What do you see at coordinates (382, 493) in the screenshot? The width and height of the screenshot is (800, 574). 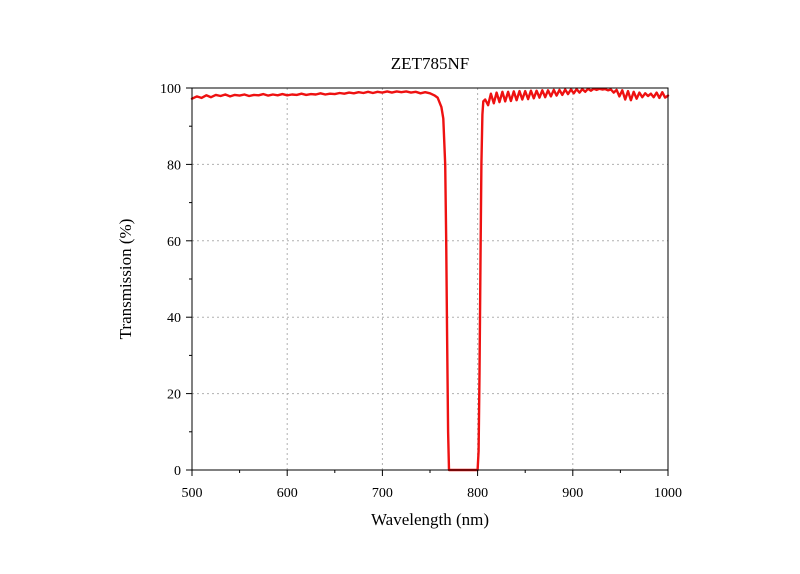 I see `x-tick-label: 700` at bounding box center [382, 493].